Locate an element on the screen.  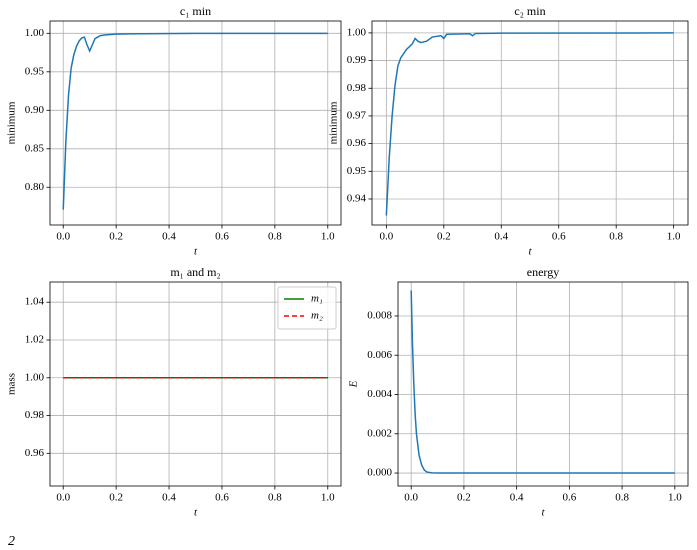
y-tick-label: 0.94 is located at coordinates (357, 199).